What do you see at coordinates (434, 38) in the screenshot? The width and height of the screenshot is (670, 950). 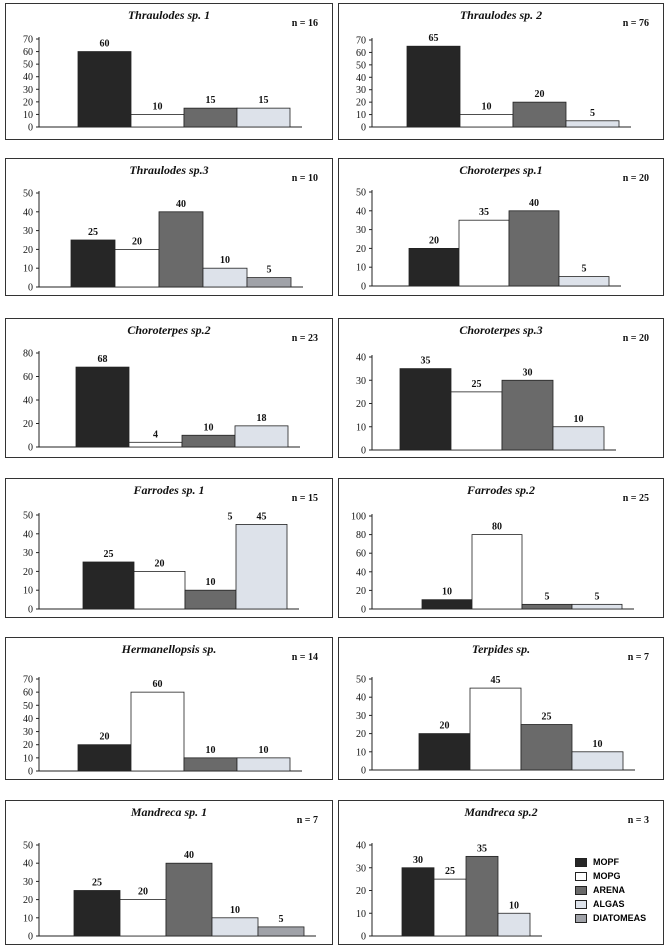 I see `data-label: 65` at bounding box center [434, 38].